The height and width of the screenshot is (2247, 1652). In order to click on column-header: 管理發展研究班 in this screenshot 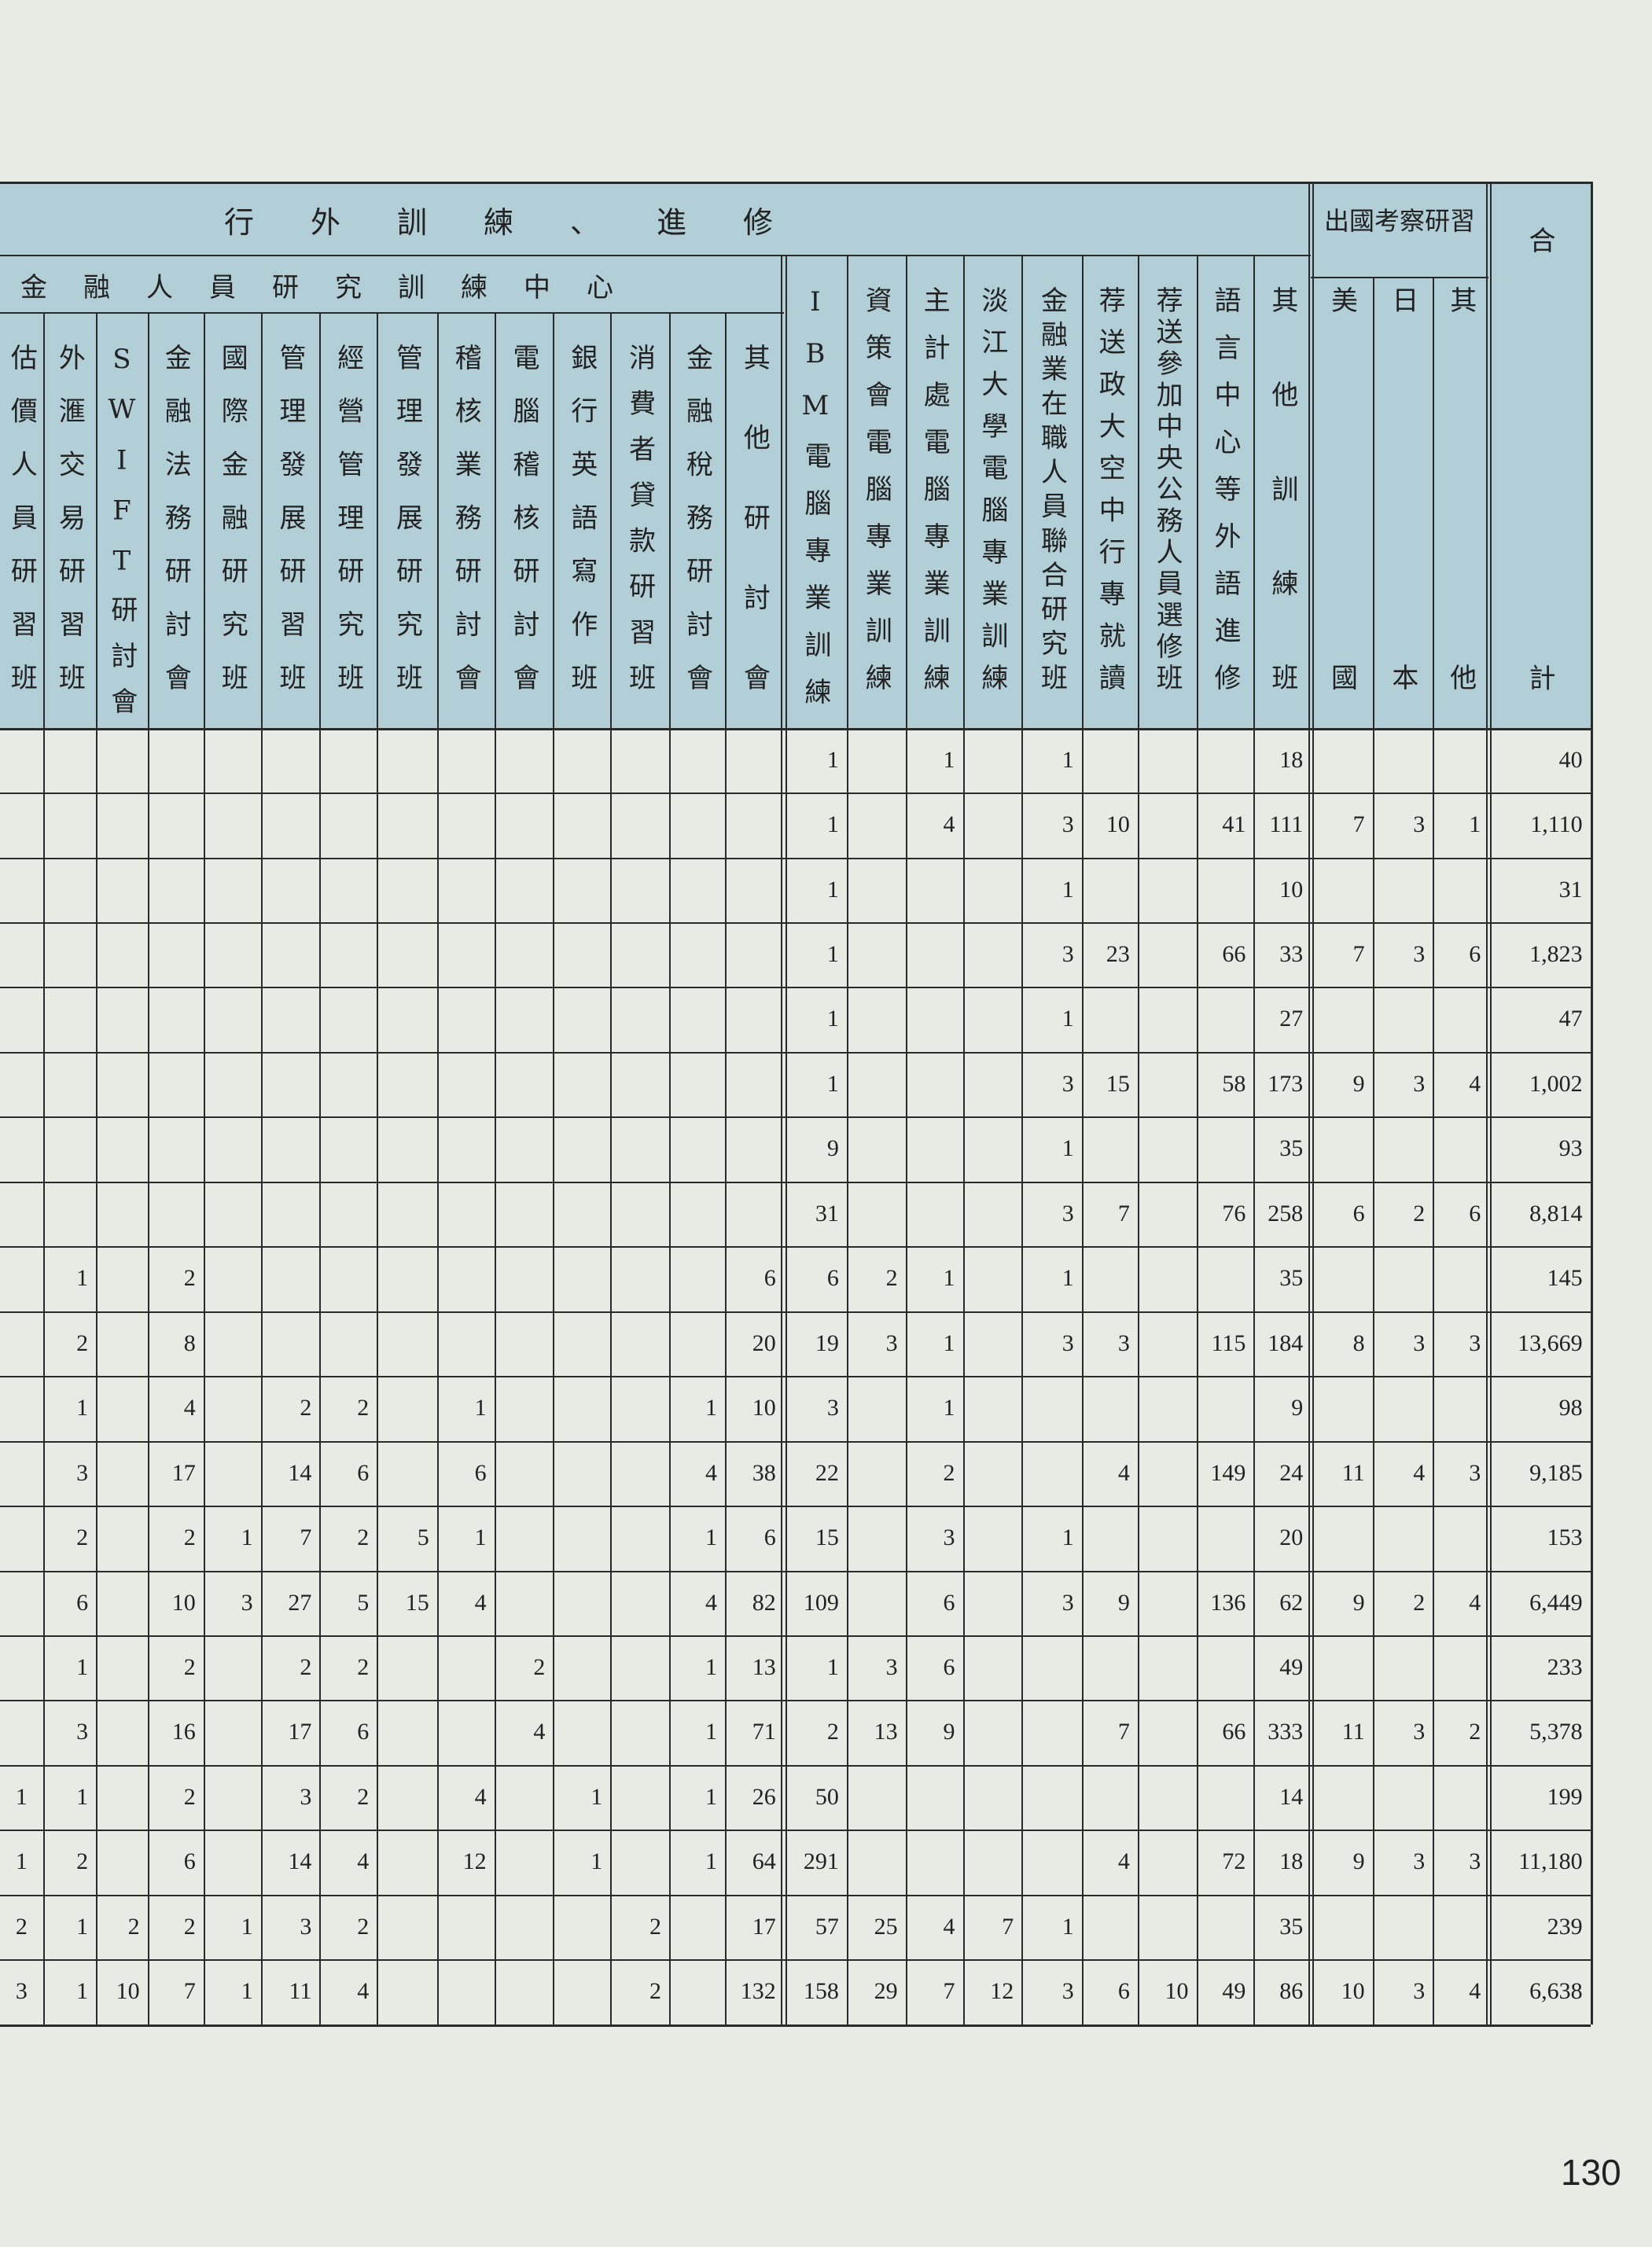, I will do `click(407, 531)`.